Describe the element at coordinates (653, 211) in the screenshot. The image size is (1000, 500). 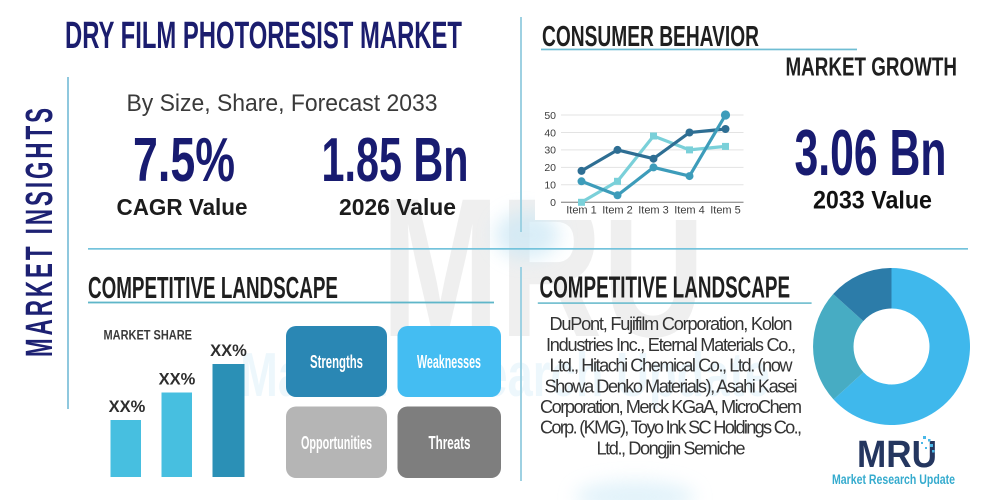
I see `svg-text: Item 3` at that location.